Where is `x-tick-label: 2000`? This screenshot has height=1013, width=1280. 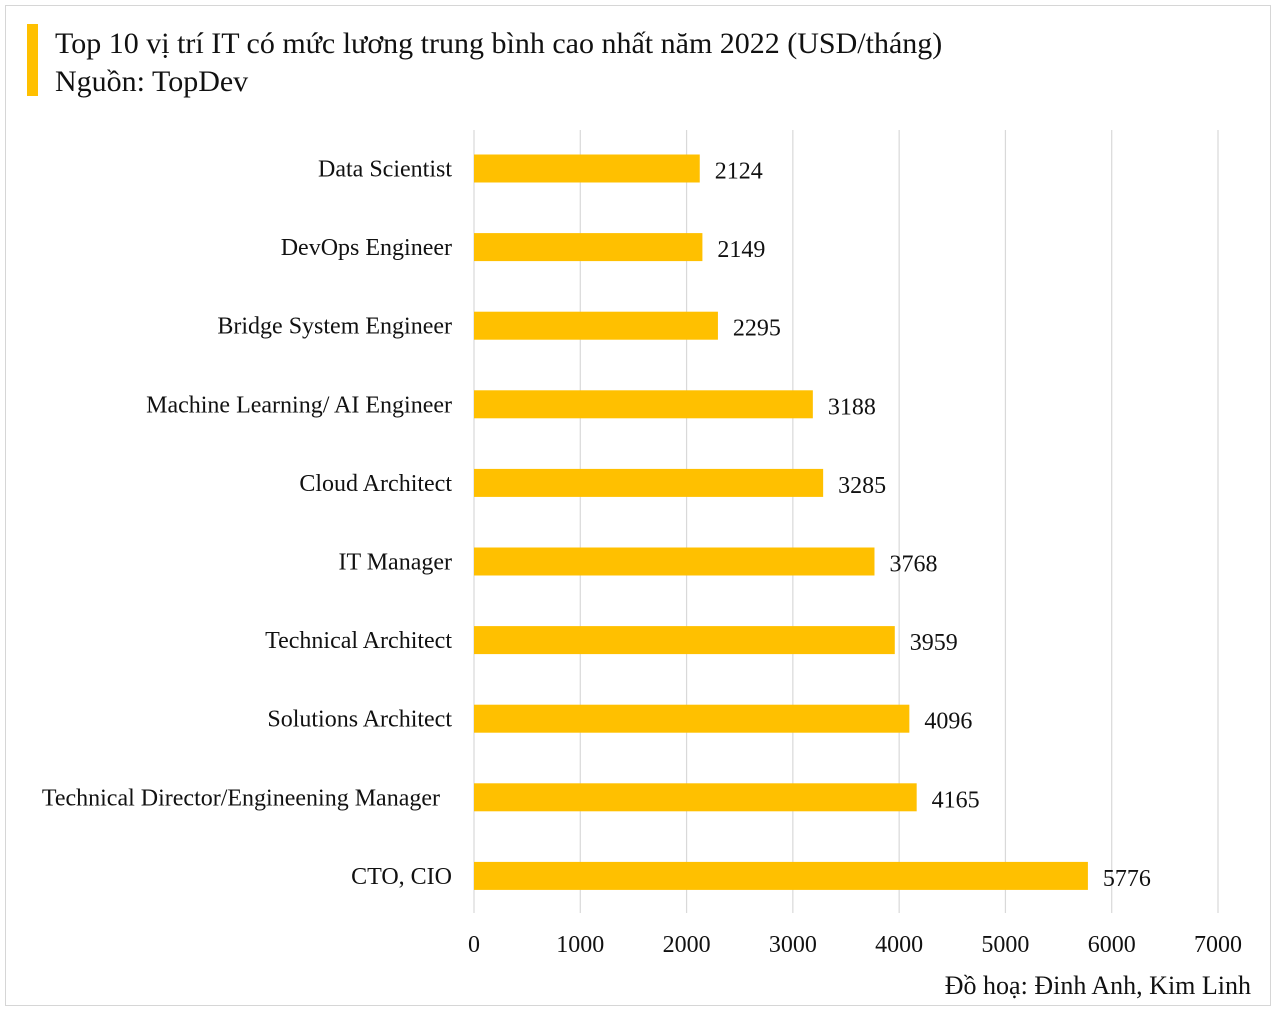 x-tick-label: 2000 is located at coordinates (687, 945).